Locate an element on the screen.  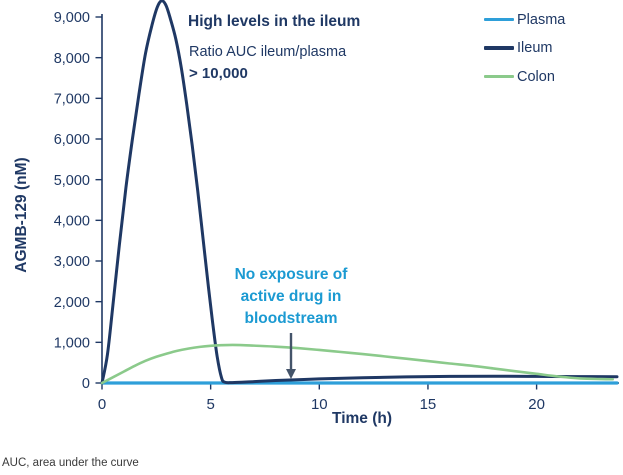
y-tick-label: 5,000 is located at coordinates (72, 181).